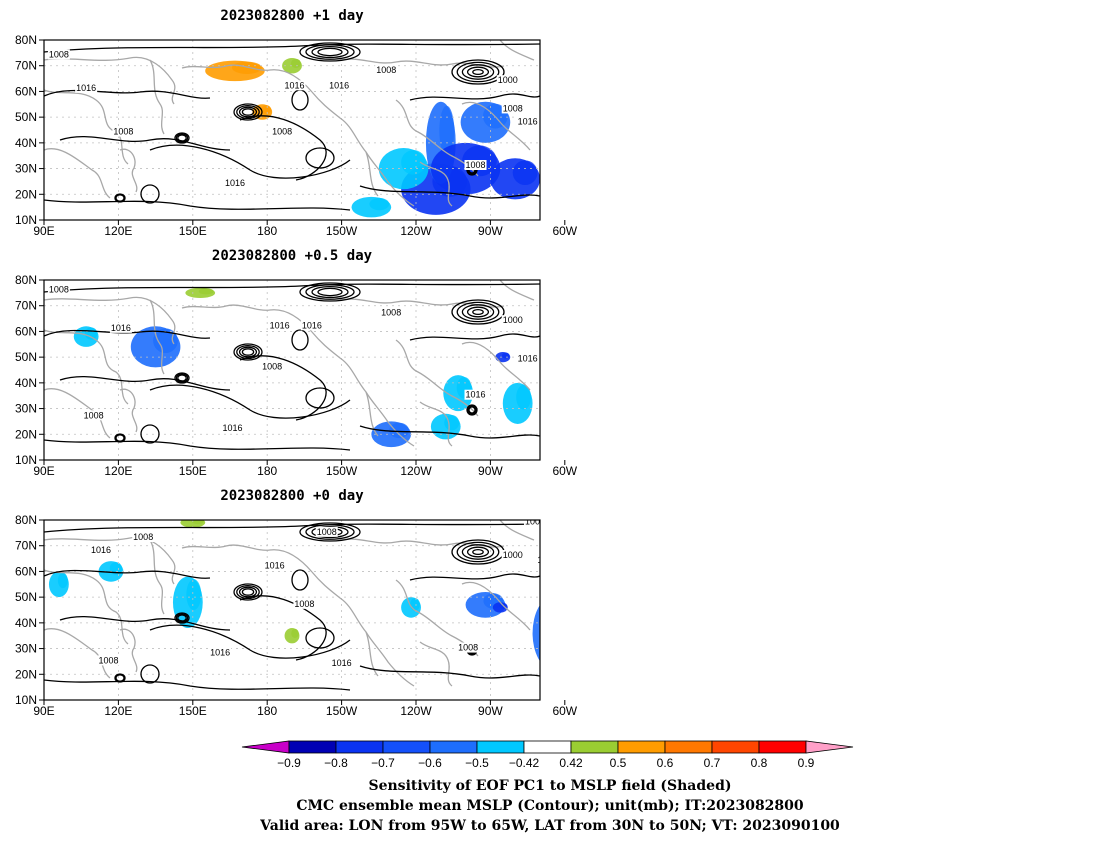 This screenshot has height=850, width=1100. What do you see at coordinates (759, 763) in the screenshot?
I see `colorbar-label: 0.8` at bounding box center [759, 763].